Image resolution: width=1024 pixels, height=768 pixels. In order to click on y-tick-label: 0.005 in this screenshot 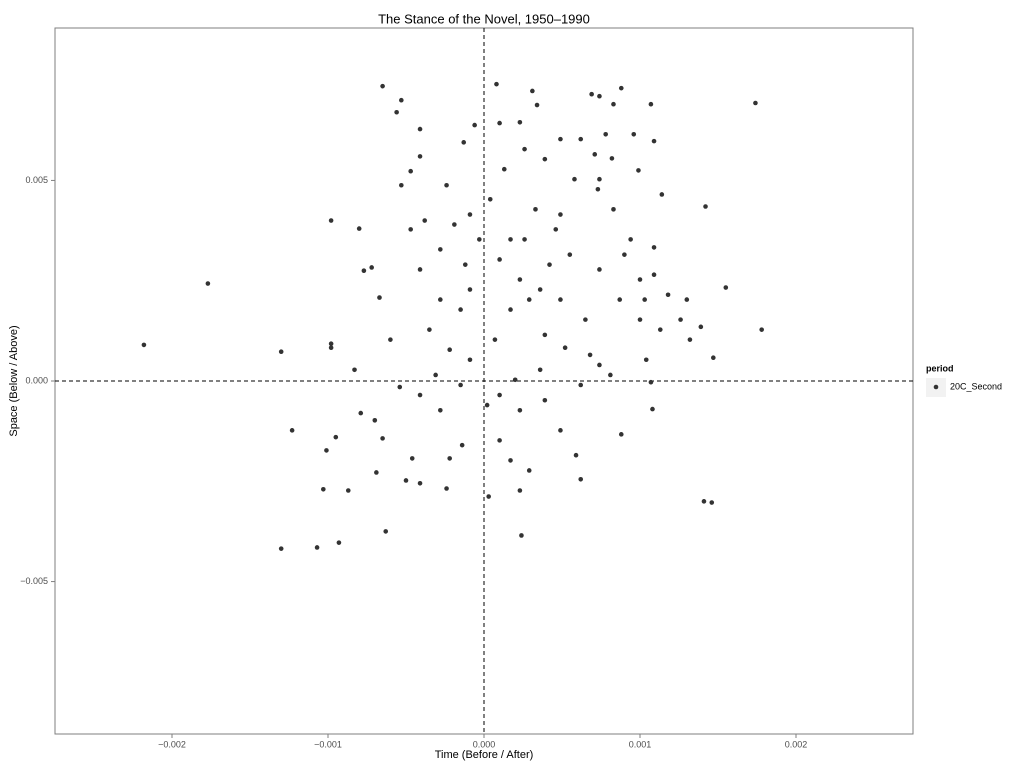, I will do `click(36, 180)`.